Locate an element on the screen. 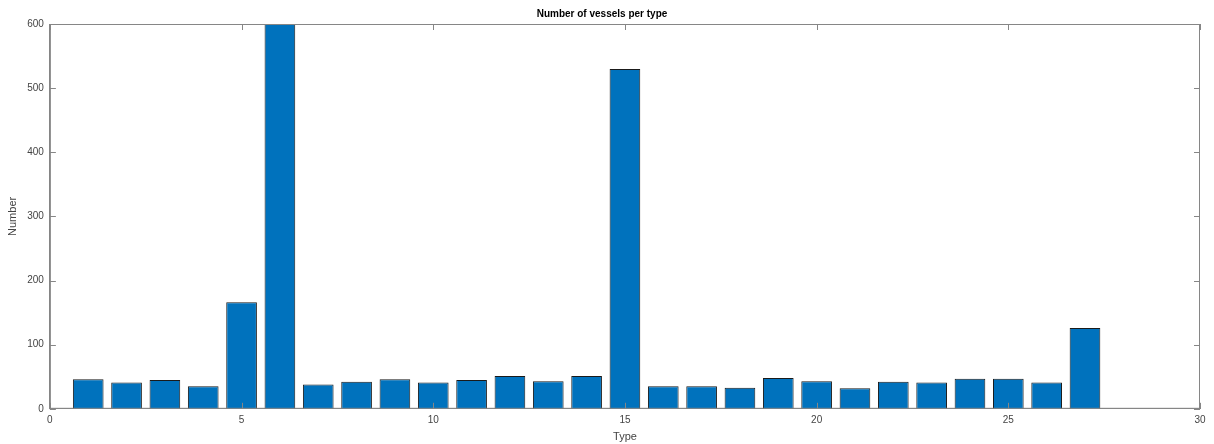 The width and height of the screenshot is (1214, 444). x-tick-label: 0 is located at coordinates (50, 419).